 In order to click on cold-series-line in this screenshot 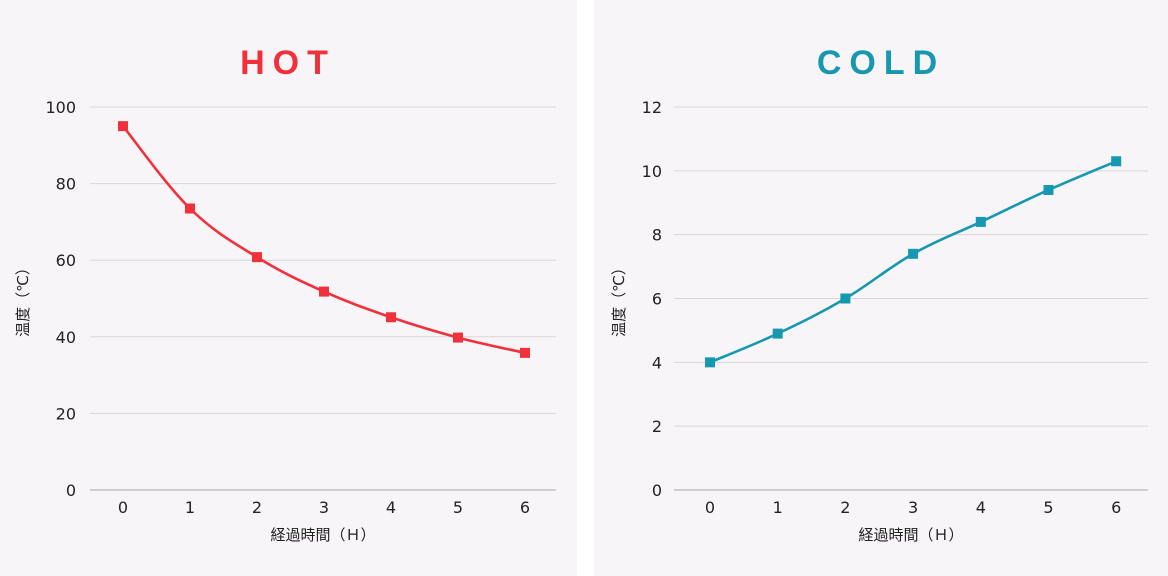, I will do `click(913, 262)`.